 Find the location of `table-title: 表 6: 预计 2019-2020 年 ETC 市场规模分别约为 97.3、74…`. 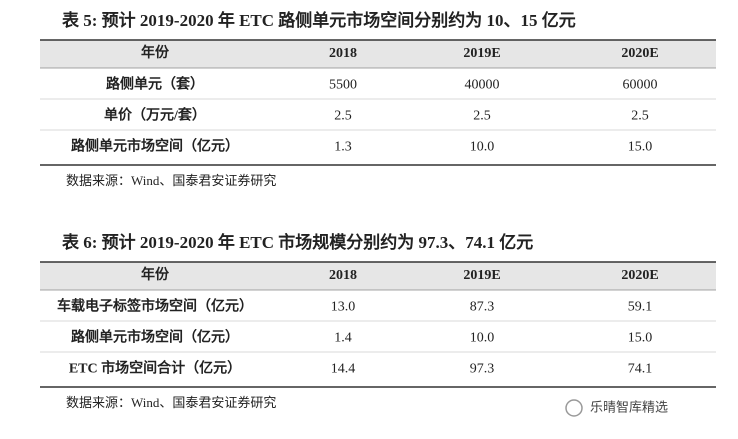

table-title: 表 6: 预计 2019-2020 年 ETC 市场规模分别约为 97.3、74… is located at coordinates (297, 242).